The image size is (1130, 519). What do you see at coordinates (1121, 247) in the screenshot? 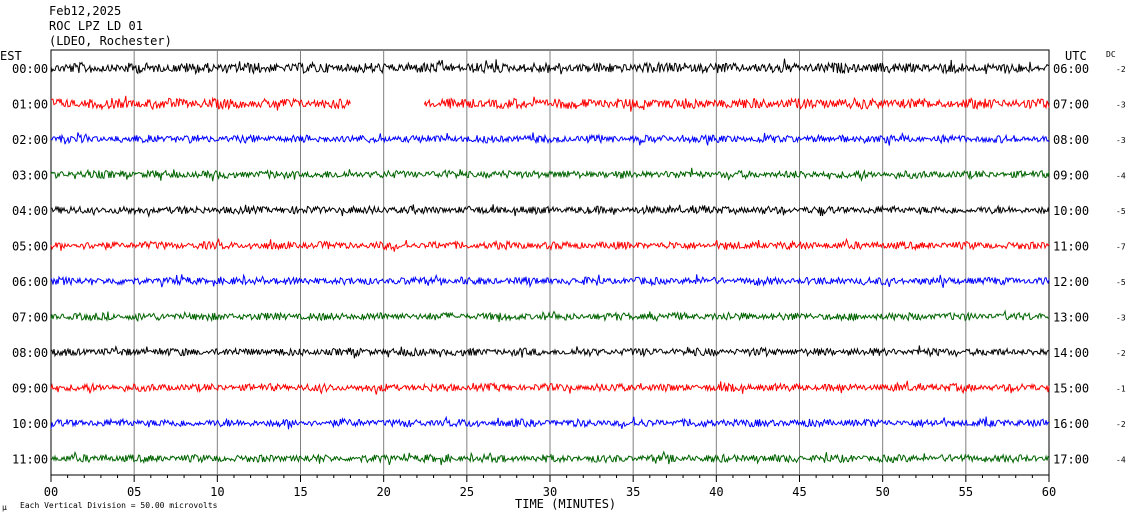
I see `dc-offset-value: -7` at bounding box center [1121, 247].